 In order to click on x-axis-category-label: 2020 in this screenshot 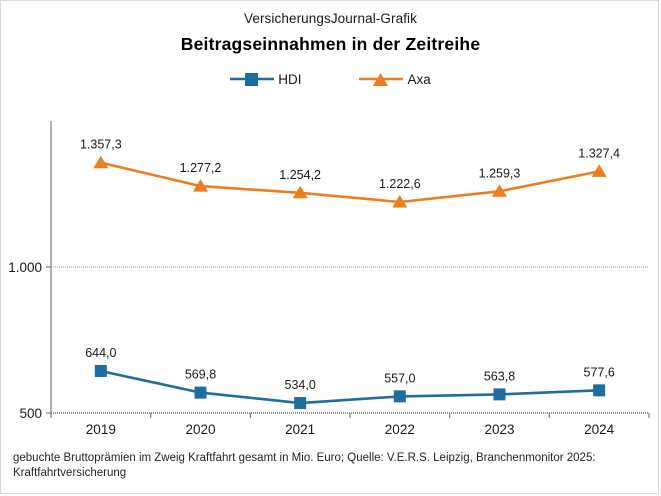, I will do `click(200, 429)`.